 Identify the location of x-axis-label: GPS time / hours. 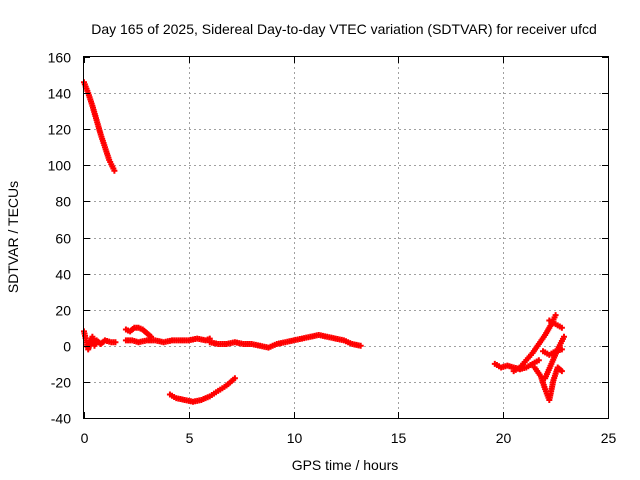
(345, 465).